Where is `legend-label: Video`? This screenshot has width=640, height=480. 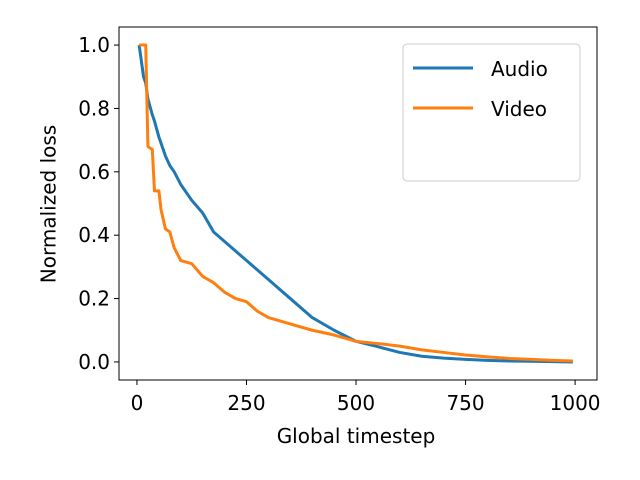 legend-label: Video is located at coordinates (519, 109).